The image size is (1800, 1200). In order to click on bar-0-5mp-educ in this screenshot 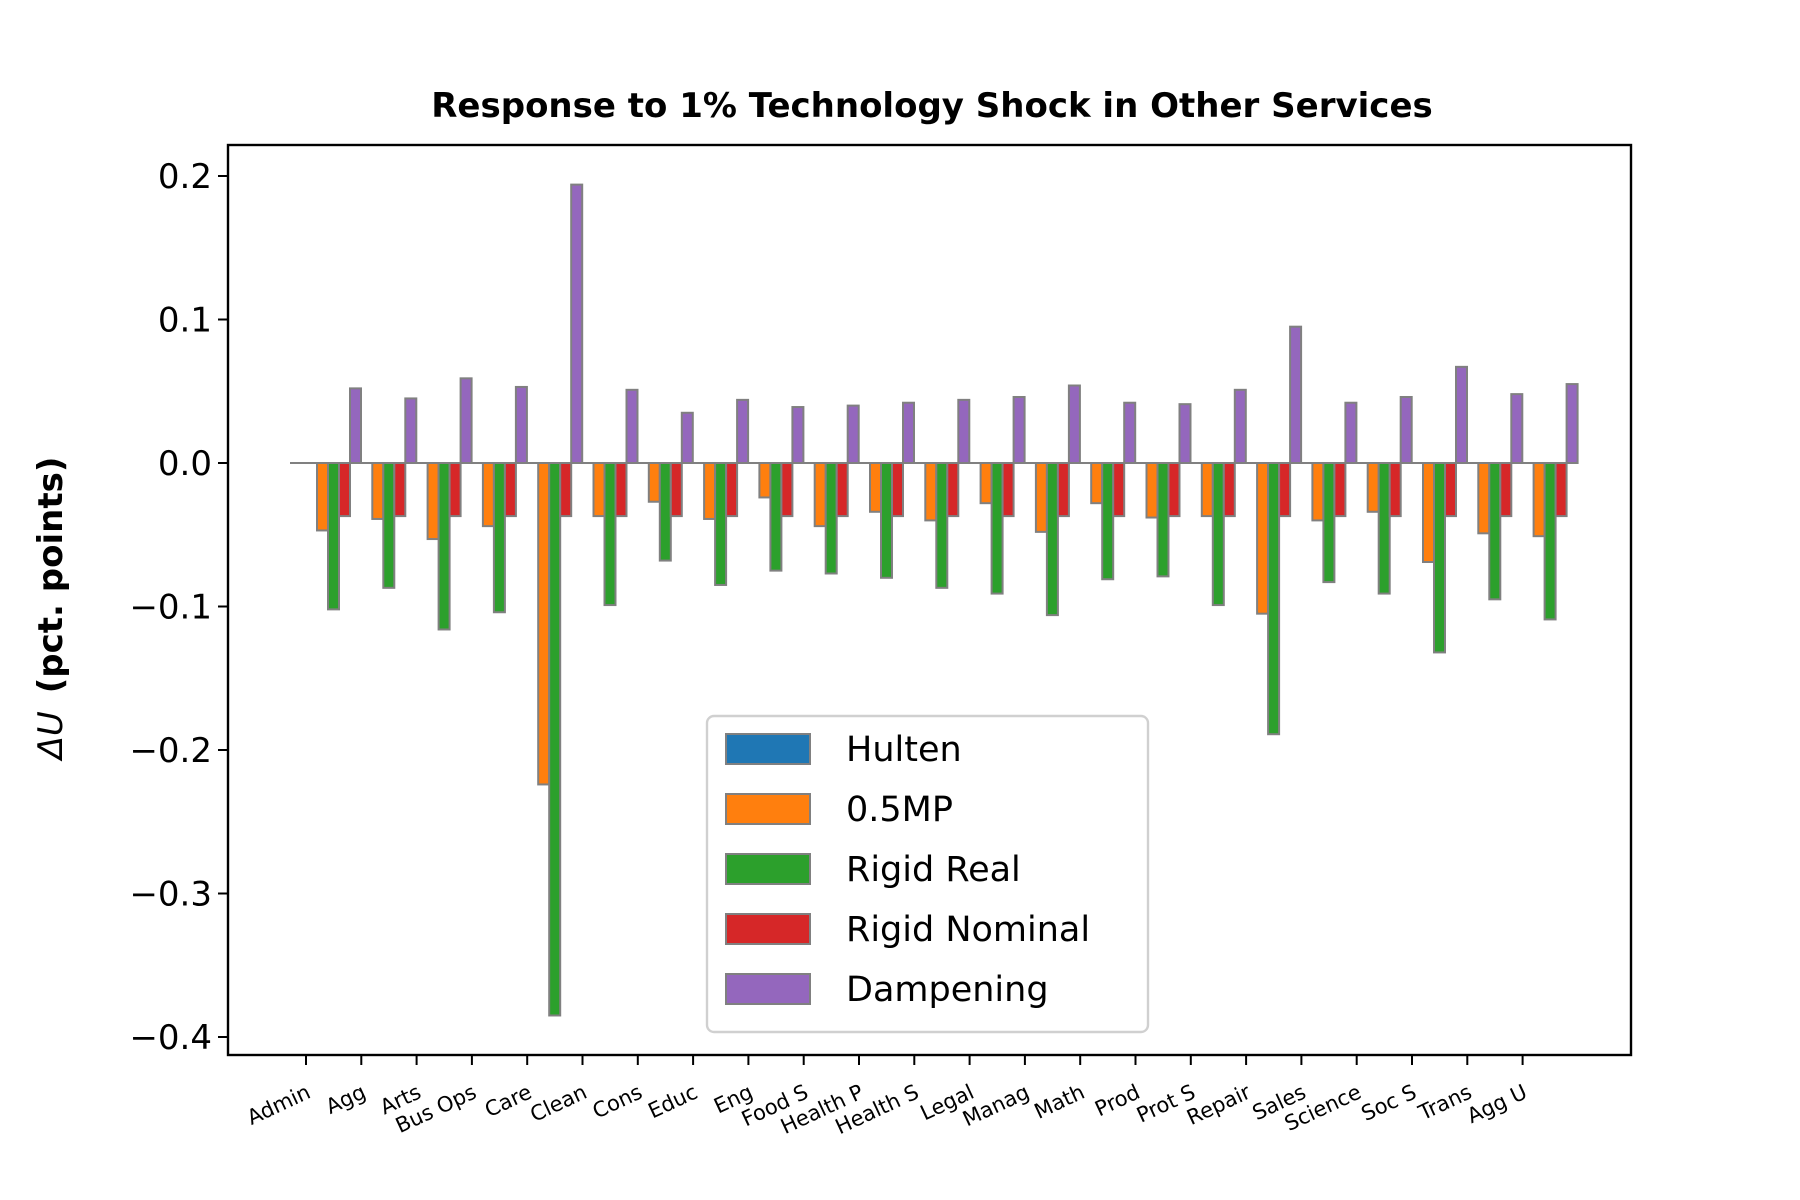, I will do `click(710, 491)`.